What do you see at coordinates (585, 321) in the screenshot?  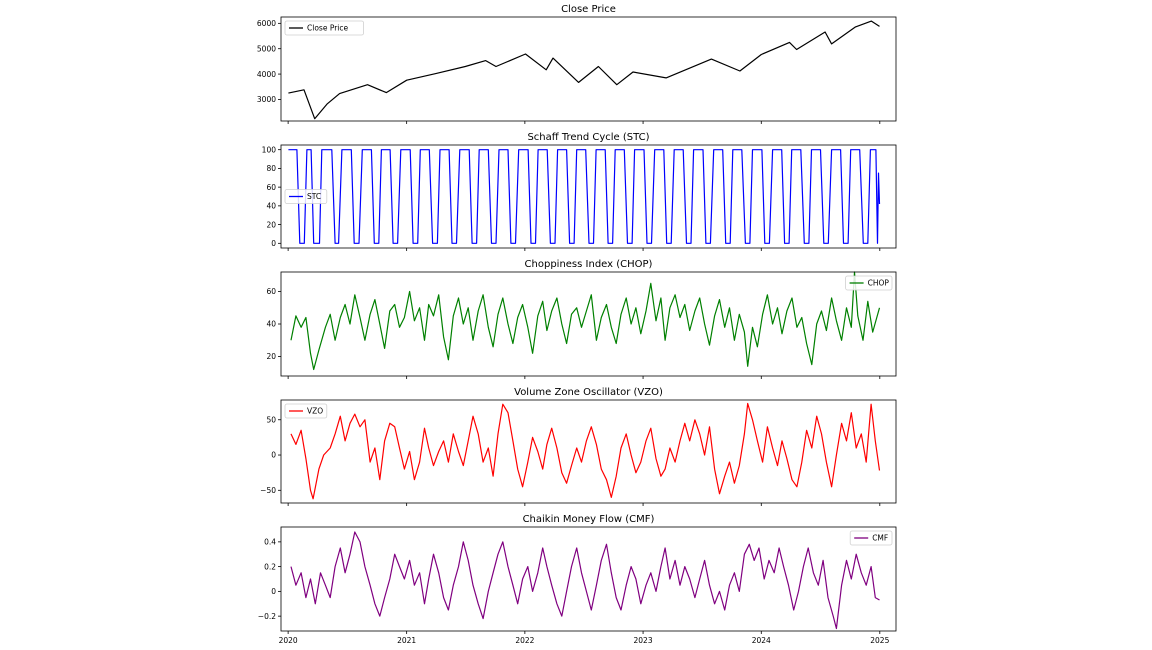 I see `series-line-chop` at bounding box center [585, 321].